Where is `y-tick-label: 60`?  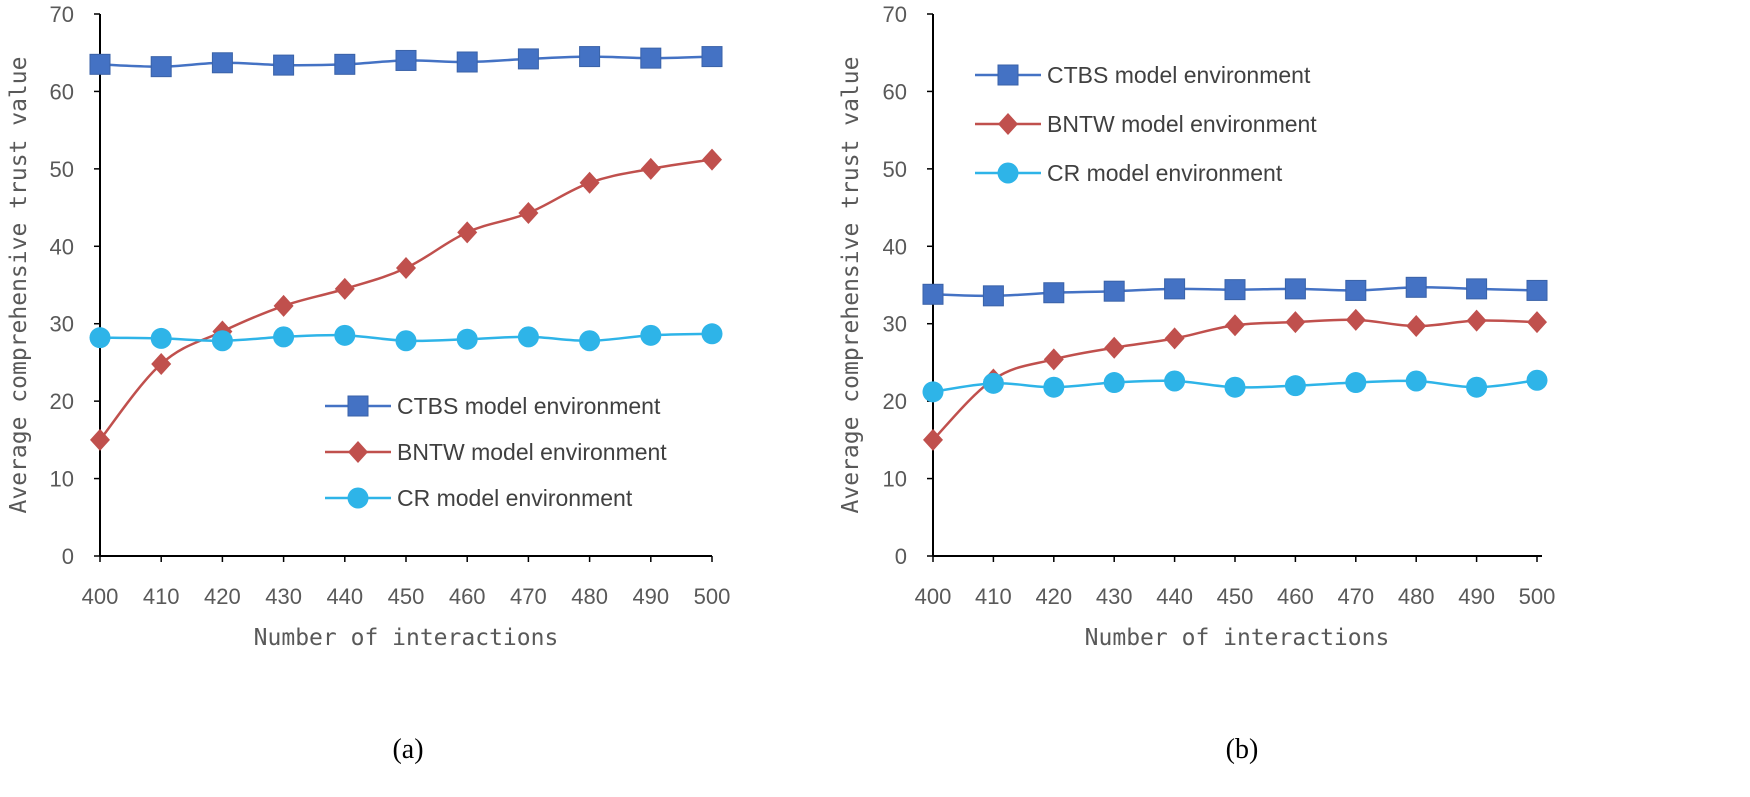 y-tick-label: 60 is located at coordinates (895, 91).